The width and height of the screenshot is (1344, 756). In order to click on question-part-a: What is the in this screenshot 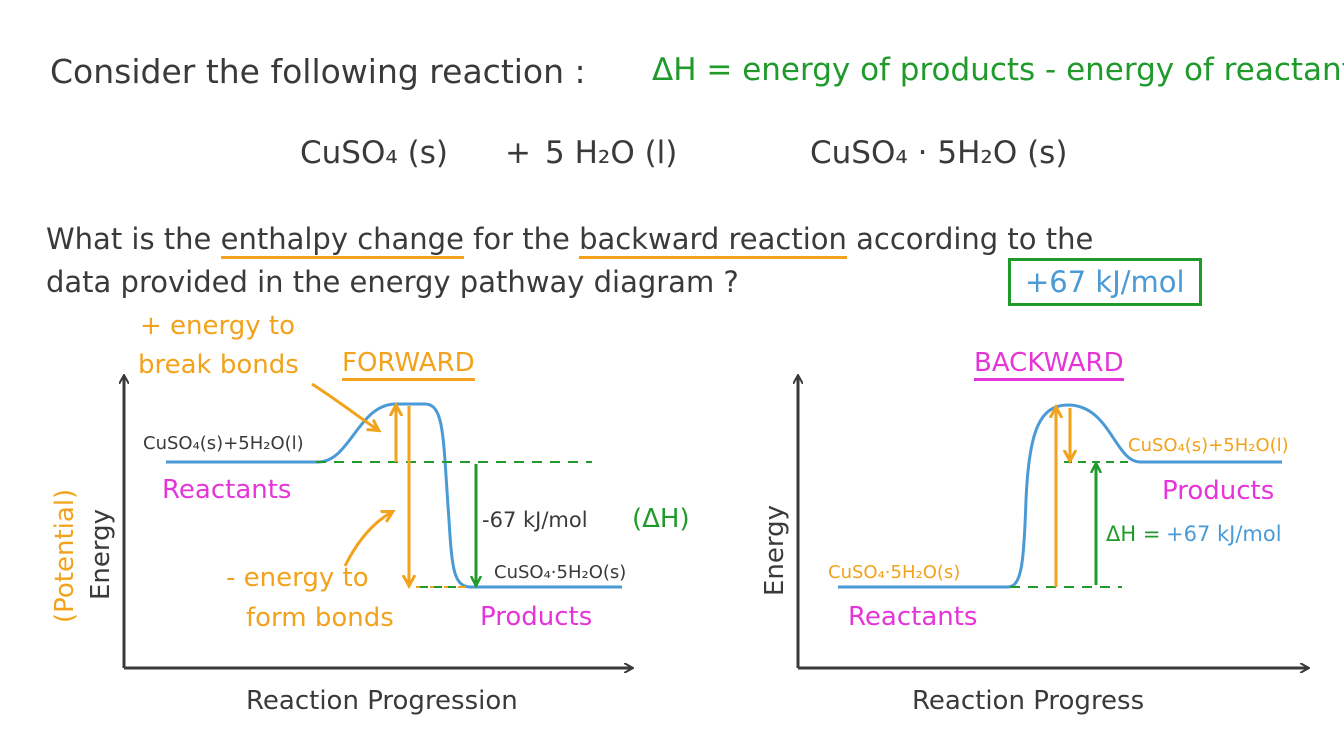, I will do `click(129, 239)`.